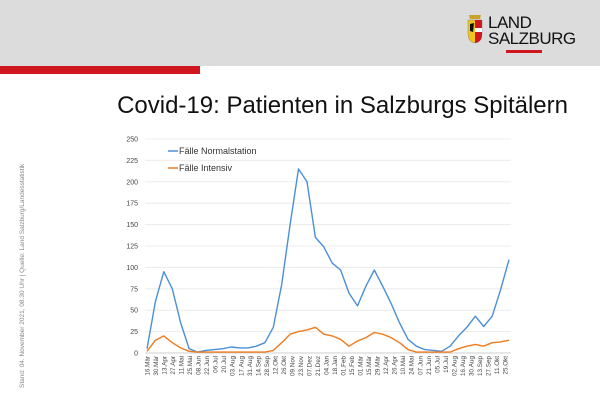 Image resolution: width=600 pixels, height=400 pixels. Describe the element at coordinates (132, 268) in the screenshot. I see `y-tick-label: 100` at that location.